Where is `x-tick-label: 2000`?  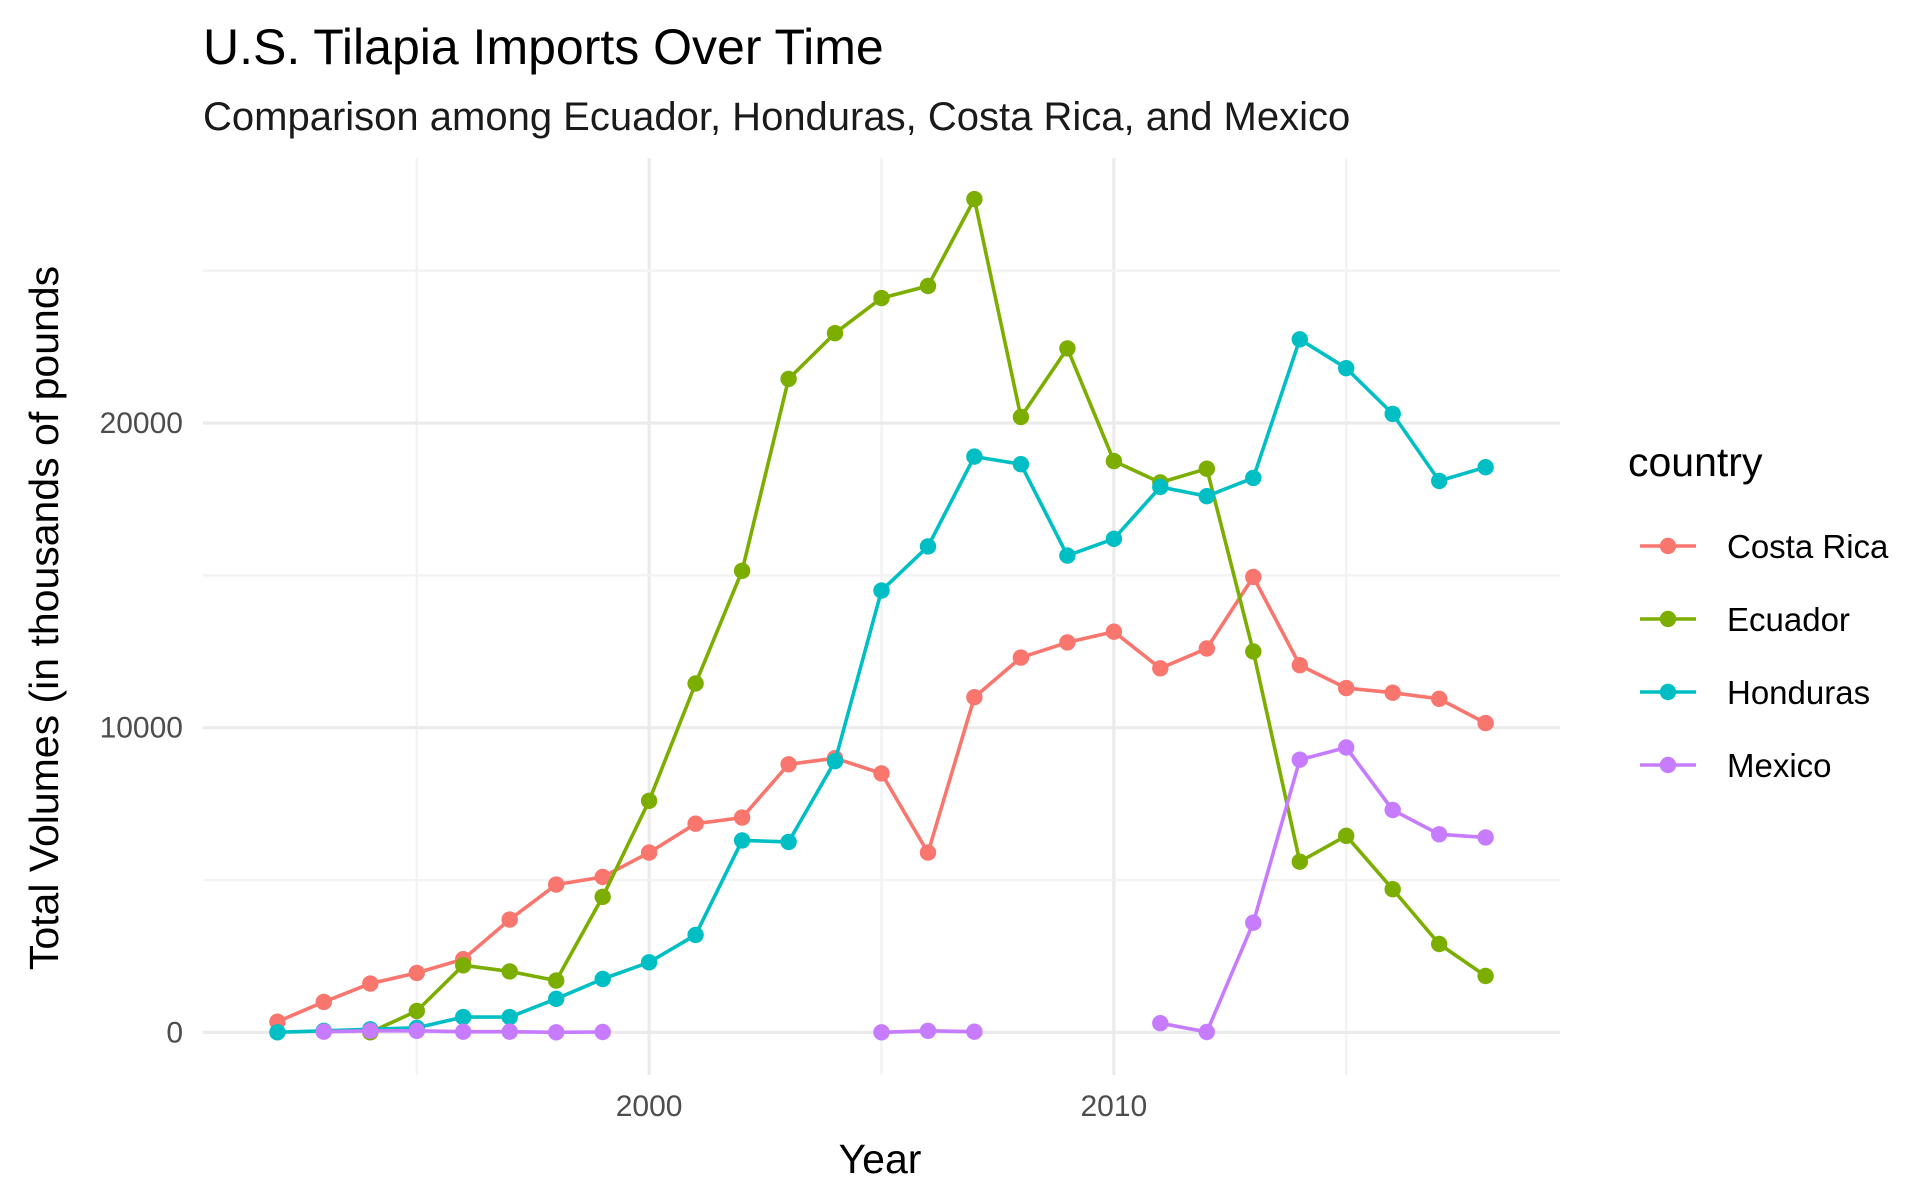
x-tick-label: 2000 is located at coordinates (649, 1106).